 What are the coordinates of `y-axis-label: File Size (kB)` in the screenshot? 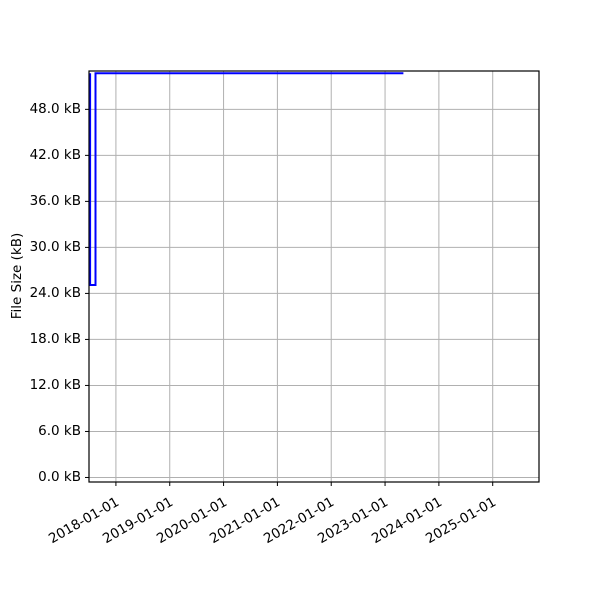 It's located at (17, 276).